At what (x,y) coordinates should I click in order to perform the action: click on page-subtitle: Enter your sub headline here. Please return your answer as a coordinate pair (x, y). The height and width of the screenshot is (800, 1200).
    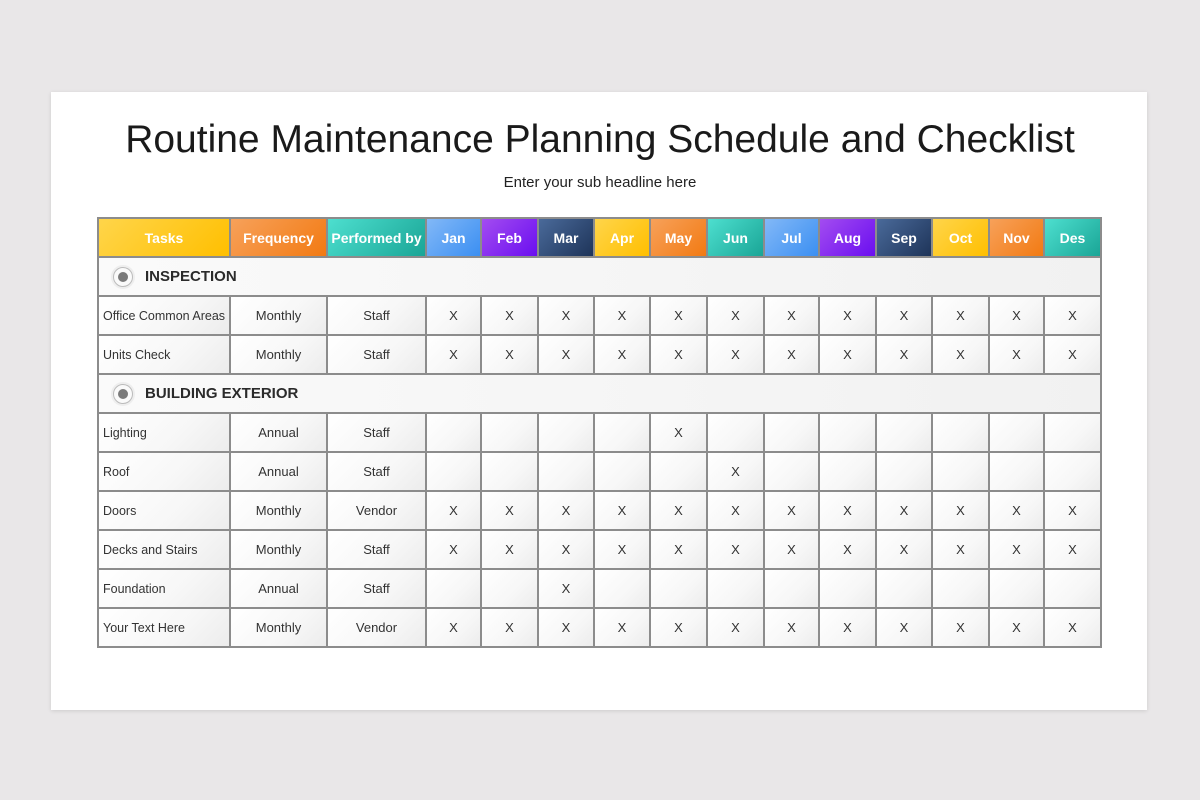
    Looking at the image, I should click on (600, 182).